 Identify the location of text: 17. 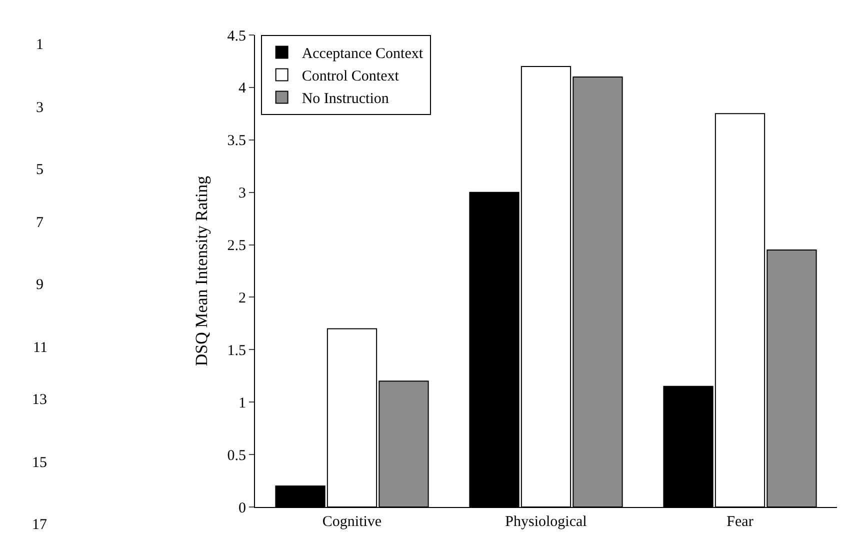
(40, 525).